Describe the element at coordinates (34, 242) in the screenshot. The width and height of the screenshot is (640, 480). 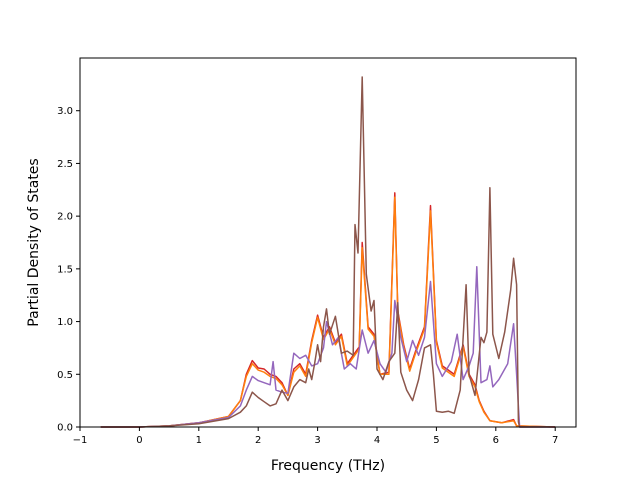
I see `y-axis-label: Partial Density of States` at that location.